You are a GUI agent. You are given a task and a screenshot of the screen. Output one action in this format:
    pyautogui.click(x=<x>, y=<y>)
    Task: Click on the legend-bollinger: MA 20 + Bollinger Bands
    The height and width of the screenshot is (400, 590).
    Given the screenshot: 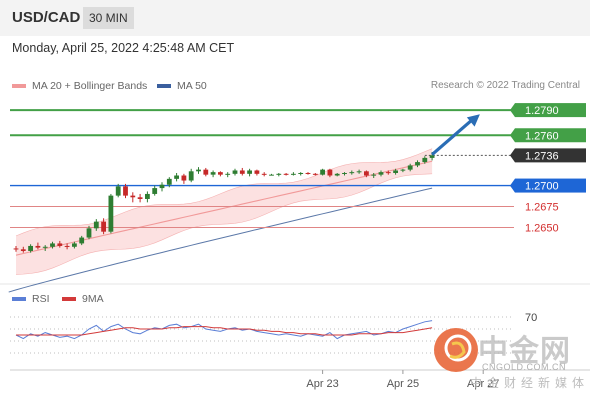 What is the action you would take?
    pyautogui.click(x=79, y=86)
    